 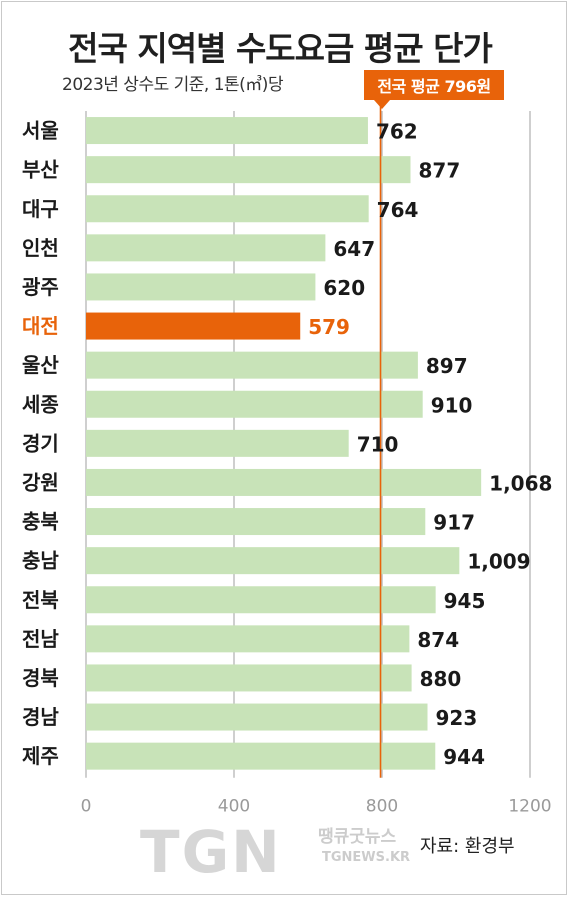 What do you see at coordinates (382, 807) in the screenshot?
I see `x-tick-label: 800` at bounding box center [382, 807].